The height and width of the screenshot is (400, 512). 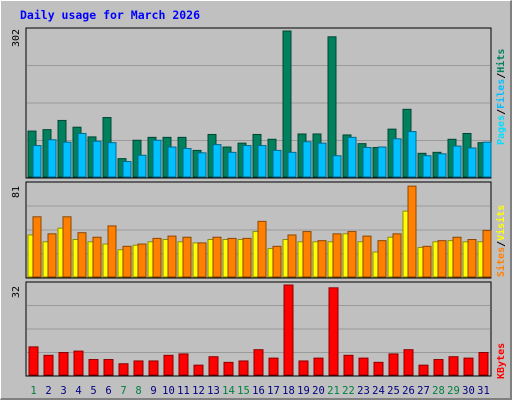 What do you see at coordinates (63, 391) in the screenshot?
I see `x-tick-label-day-3: 3` at bounding box center [63, 391].